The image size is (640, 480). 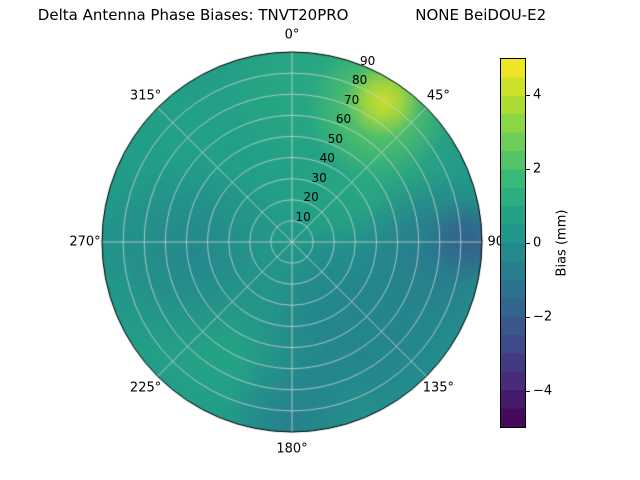 What do you see at coordinates (543, 317) in the screenshot?
I see `colorbar-tick-label: −2` at bounding box center [543, 317].